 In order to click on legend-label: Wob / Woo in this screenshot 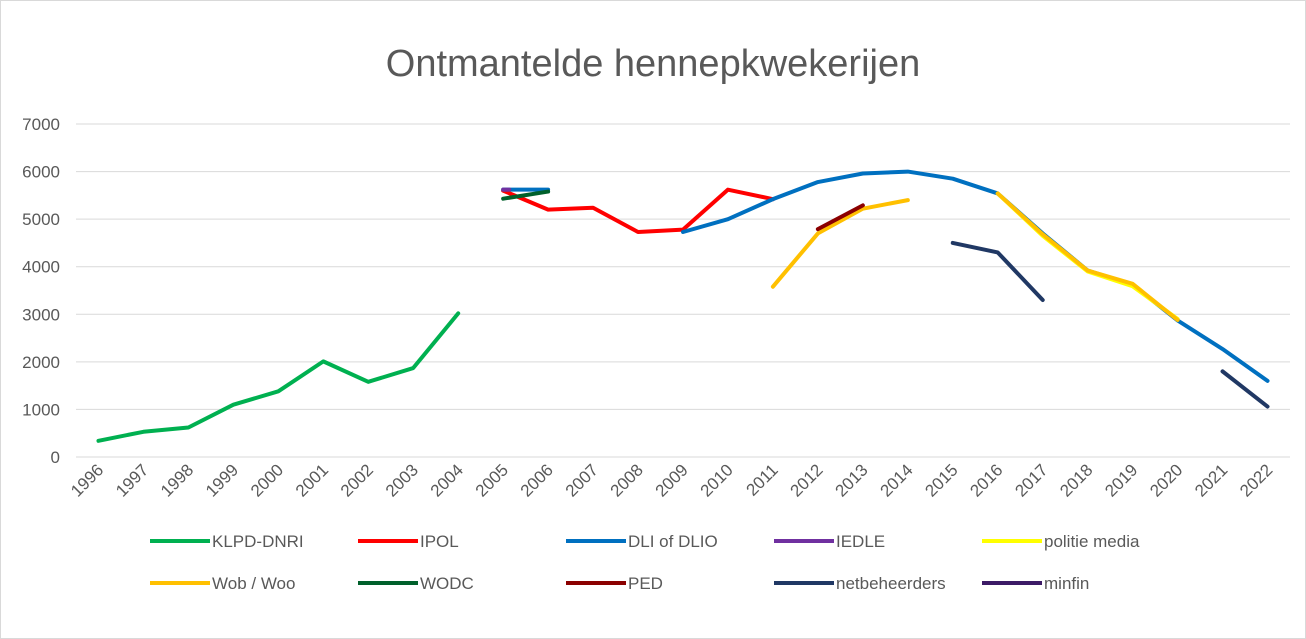, I will do `click(253, 583)`.